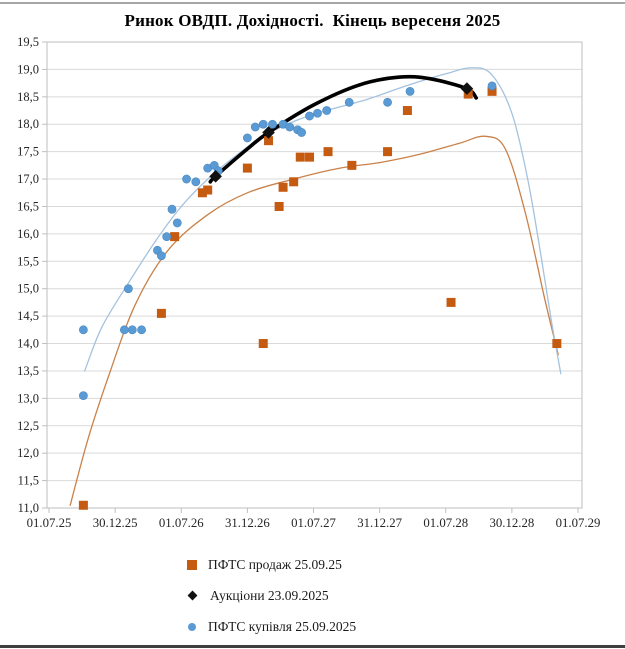  Describe the element at coordinates (115, 523) in the screenshot. I see `x-tick-label: 30.12.25` at that location.